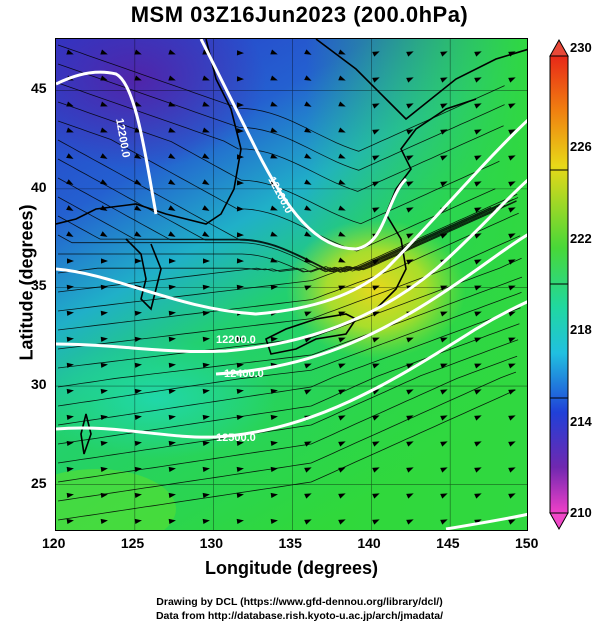 Image resolution: width=599 pixels, height=625 pixels. I want to click on x-tick-label: 130, so click(211, 543).